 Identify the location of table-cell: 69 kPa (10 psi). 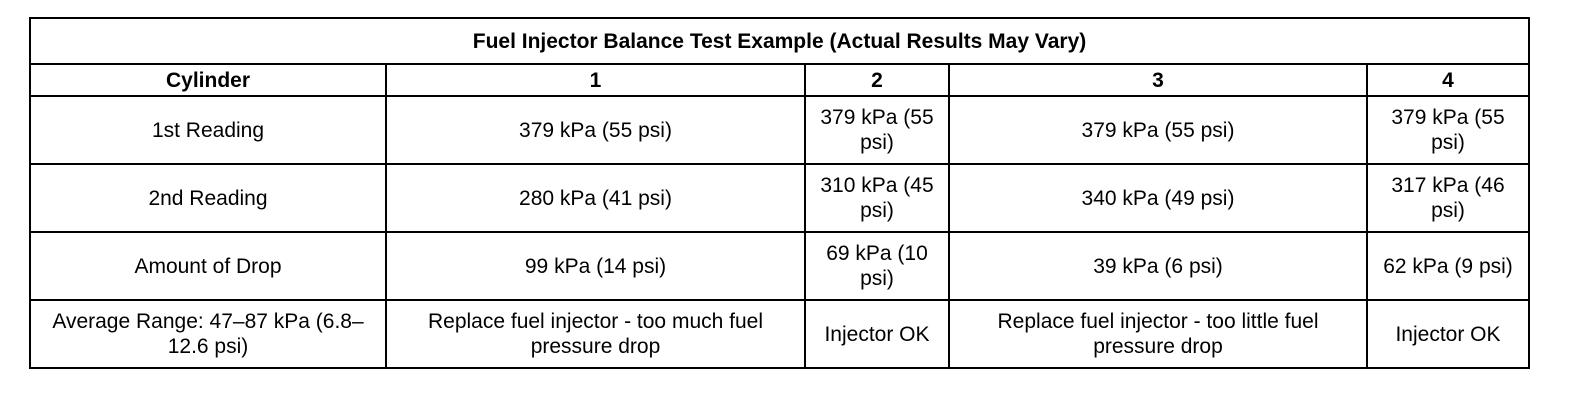
(877, 266).